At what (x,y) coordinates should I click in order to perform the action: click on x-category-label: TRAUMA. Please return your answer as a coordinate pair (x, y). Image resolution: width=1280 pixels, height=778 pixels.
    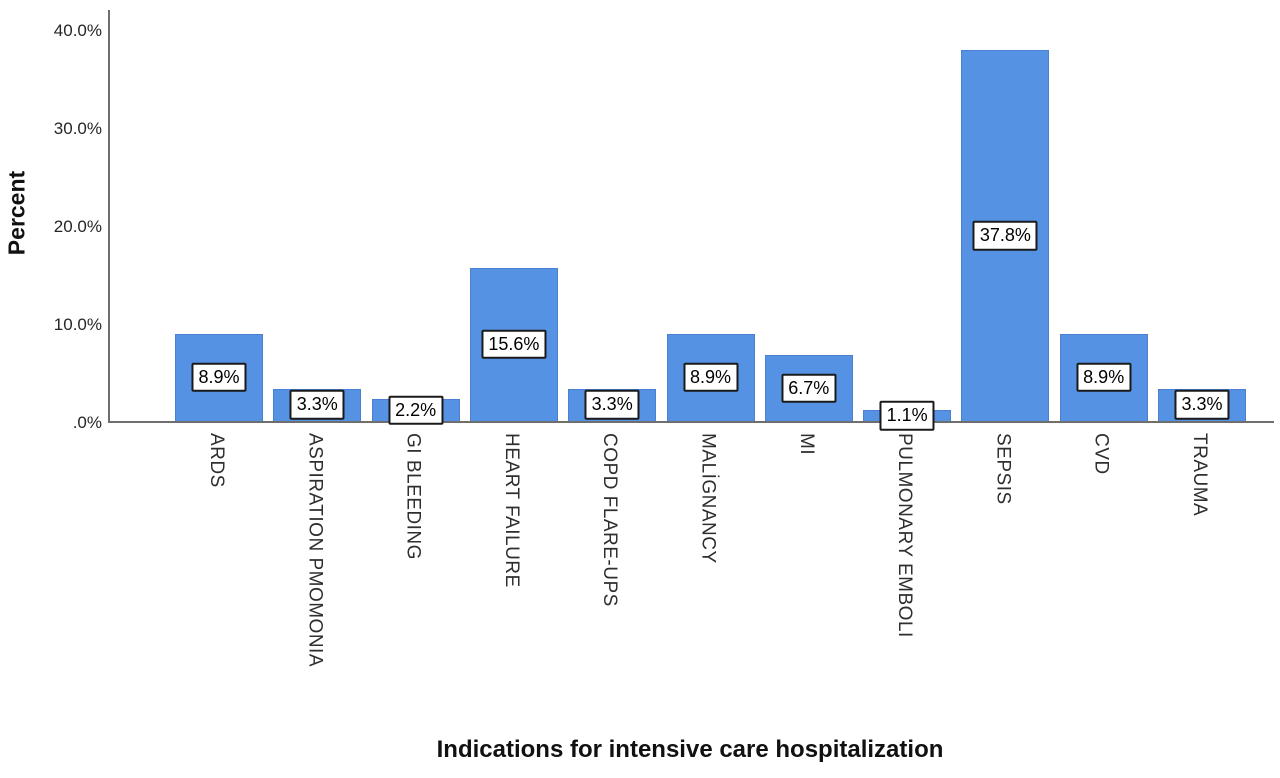
    Looking at the image, I should click on (1199, 475).